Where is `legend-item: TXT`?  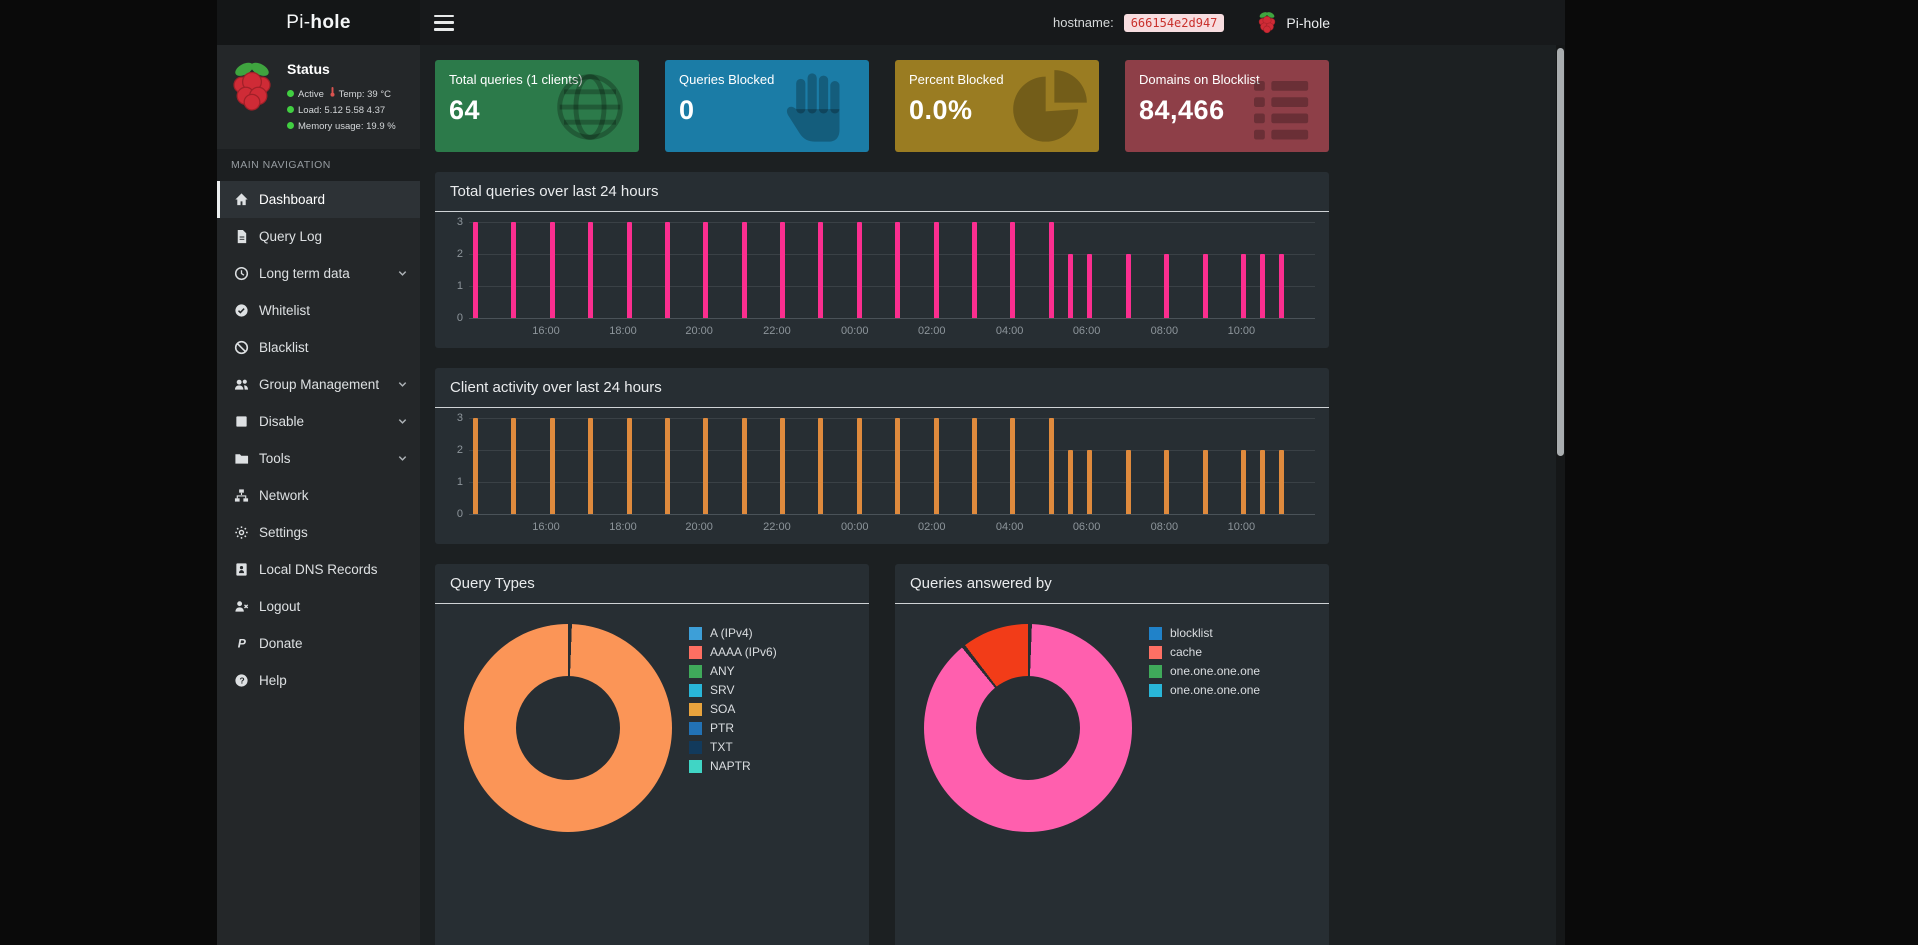
legend-item: TXT is located at coordinates (773, 747).